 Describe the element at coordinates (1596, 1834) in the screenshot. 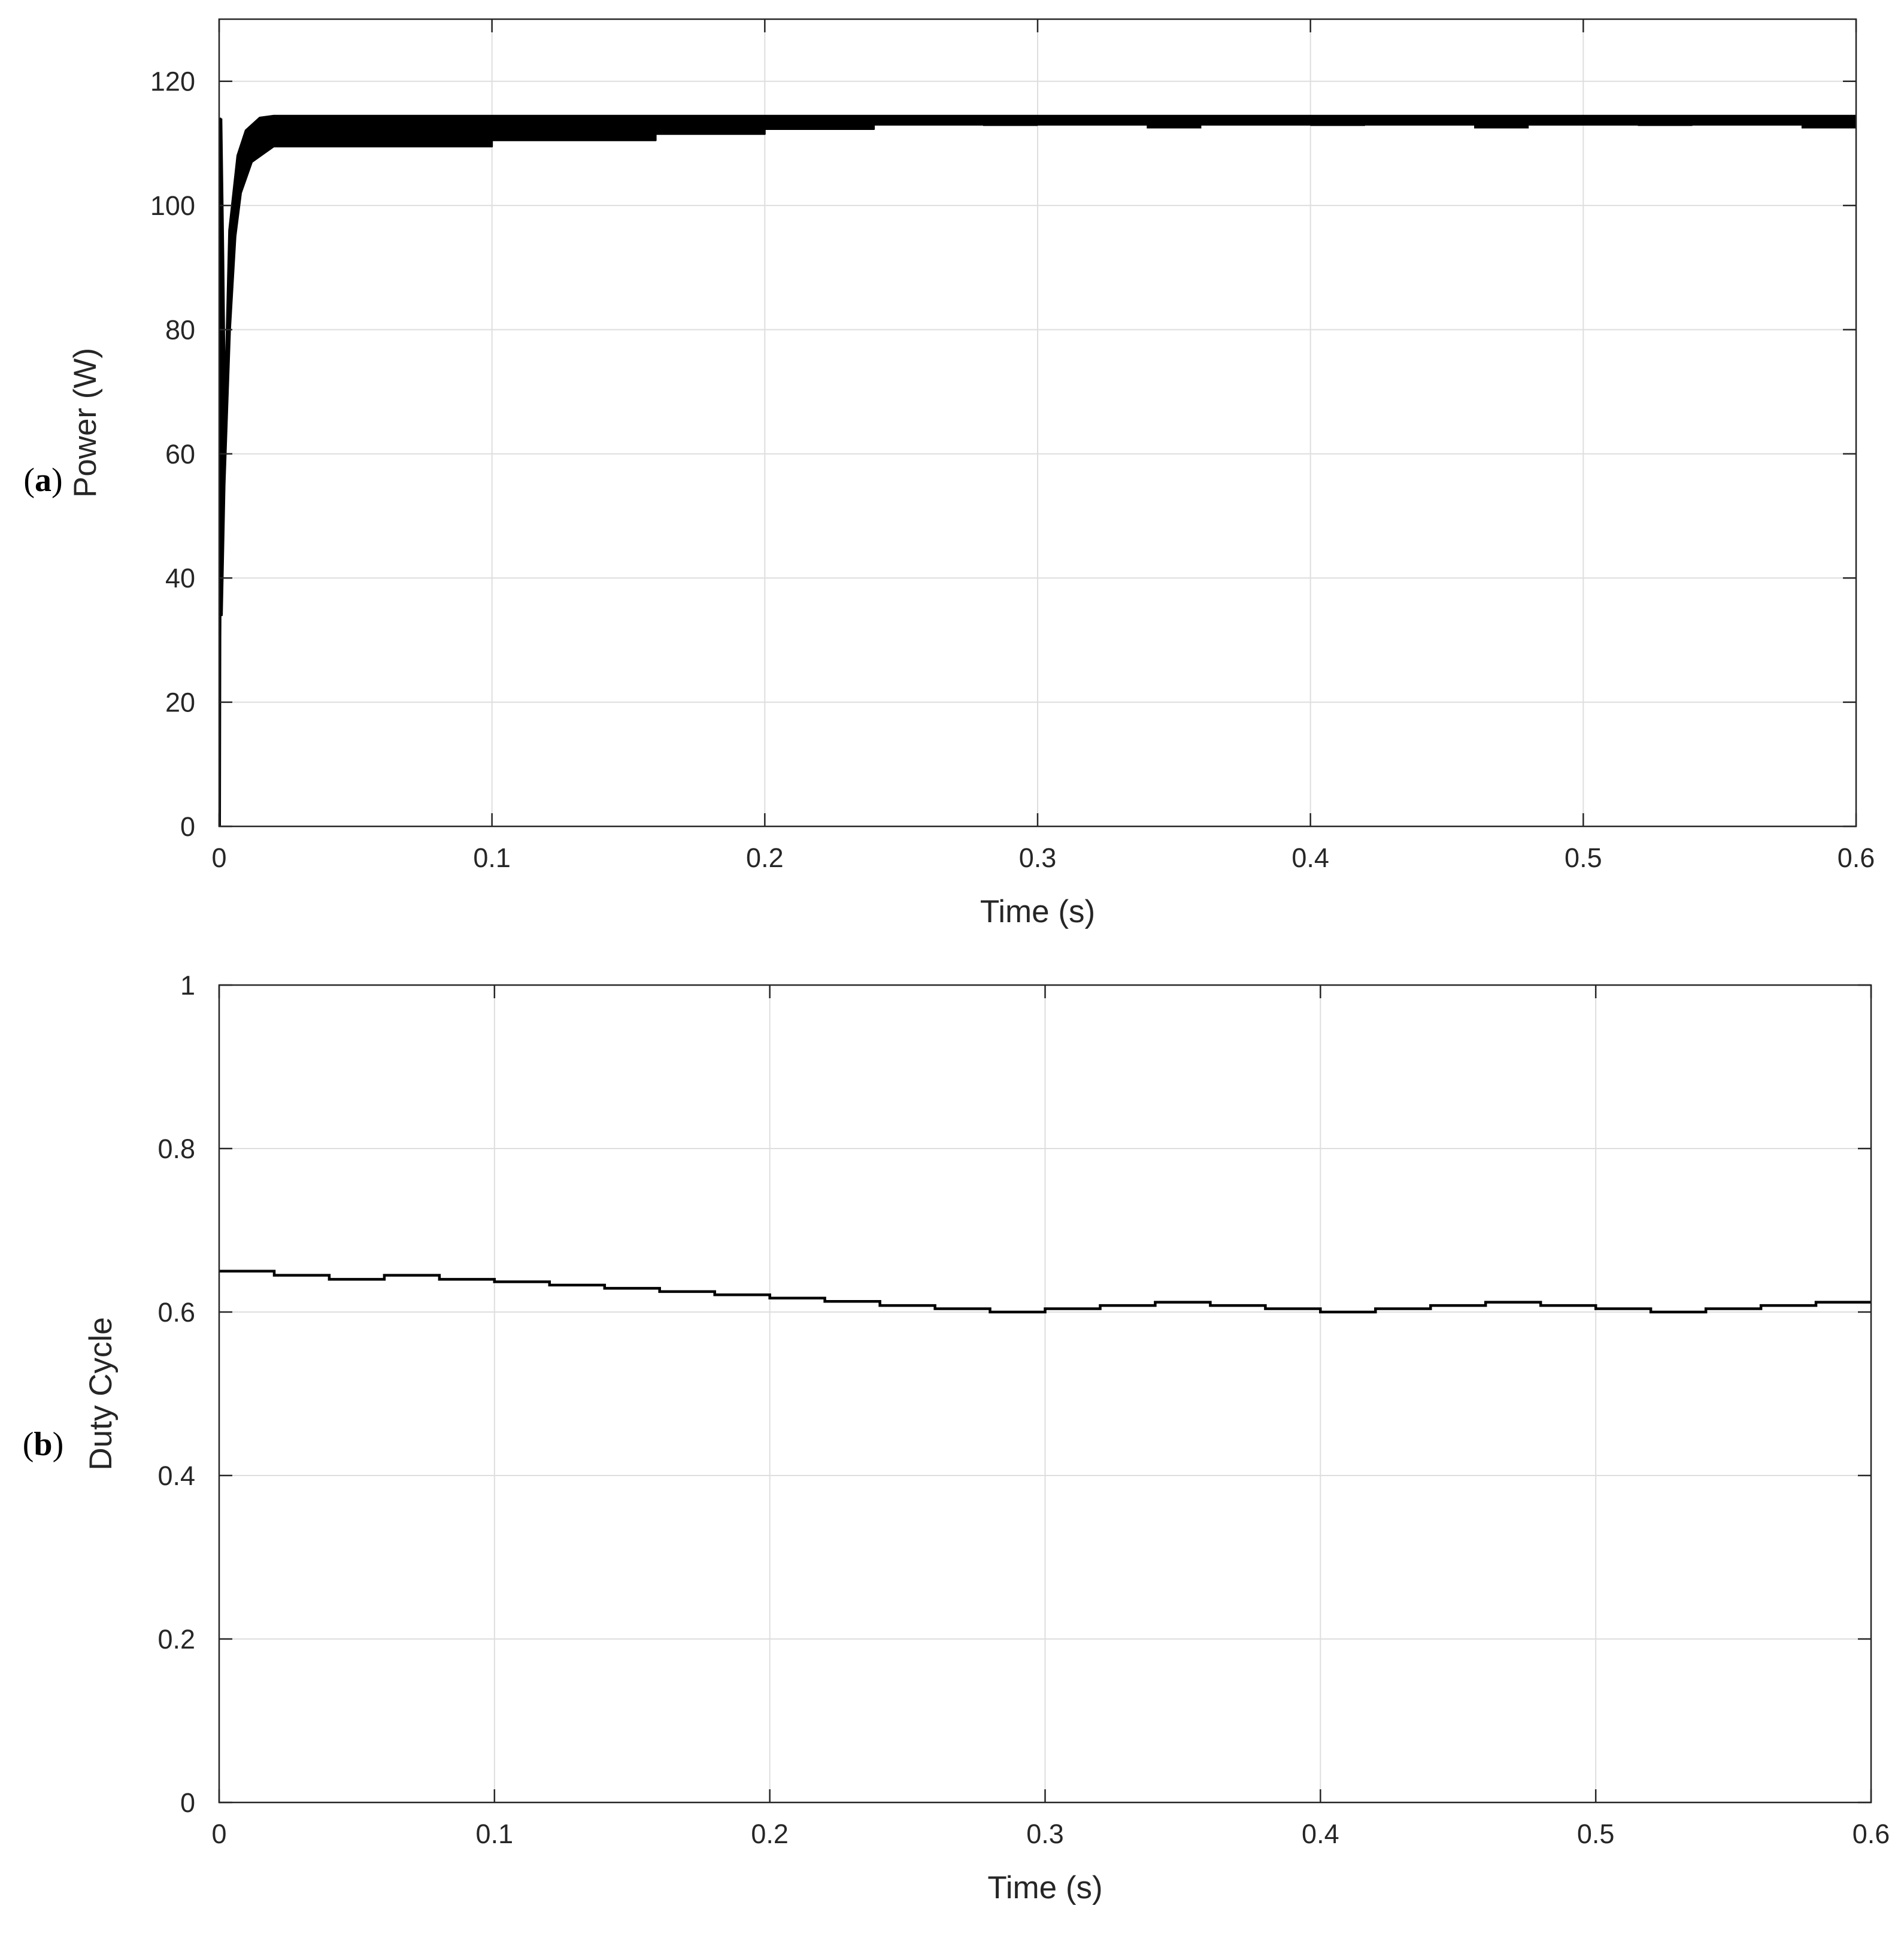

I see `duty-cycle-chart-x-tick-label: 0.5` at that location.